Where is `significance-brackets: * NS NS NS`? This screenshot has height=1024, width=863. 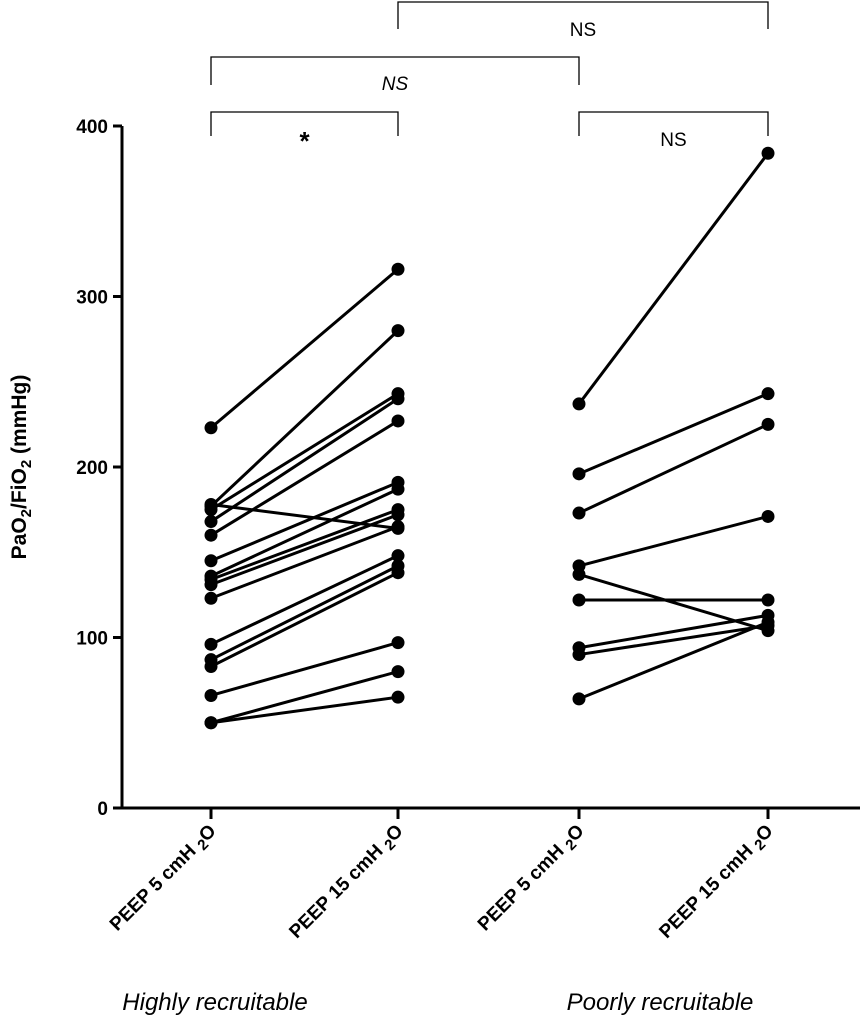
significance-brackets: * NS NS NS is located at coordinates (489, 78).